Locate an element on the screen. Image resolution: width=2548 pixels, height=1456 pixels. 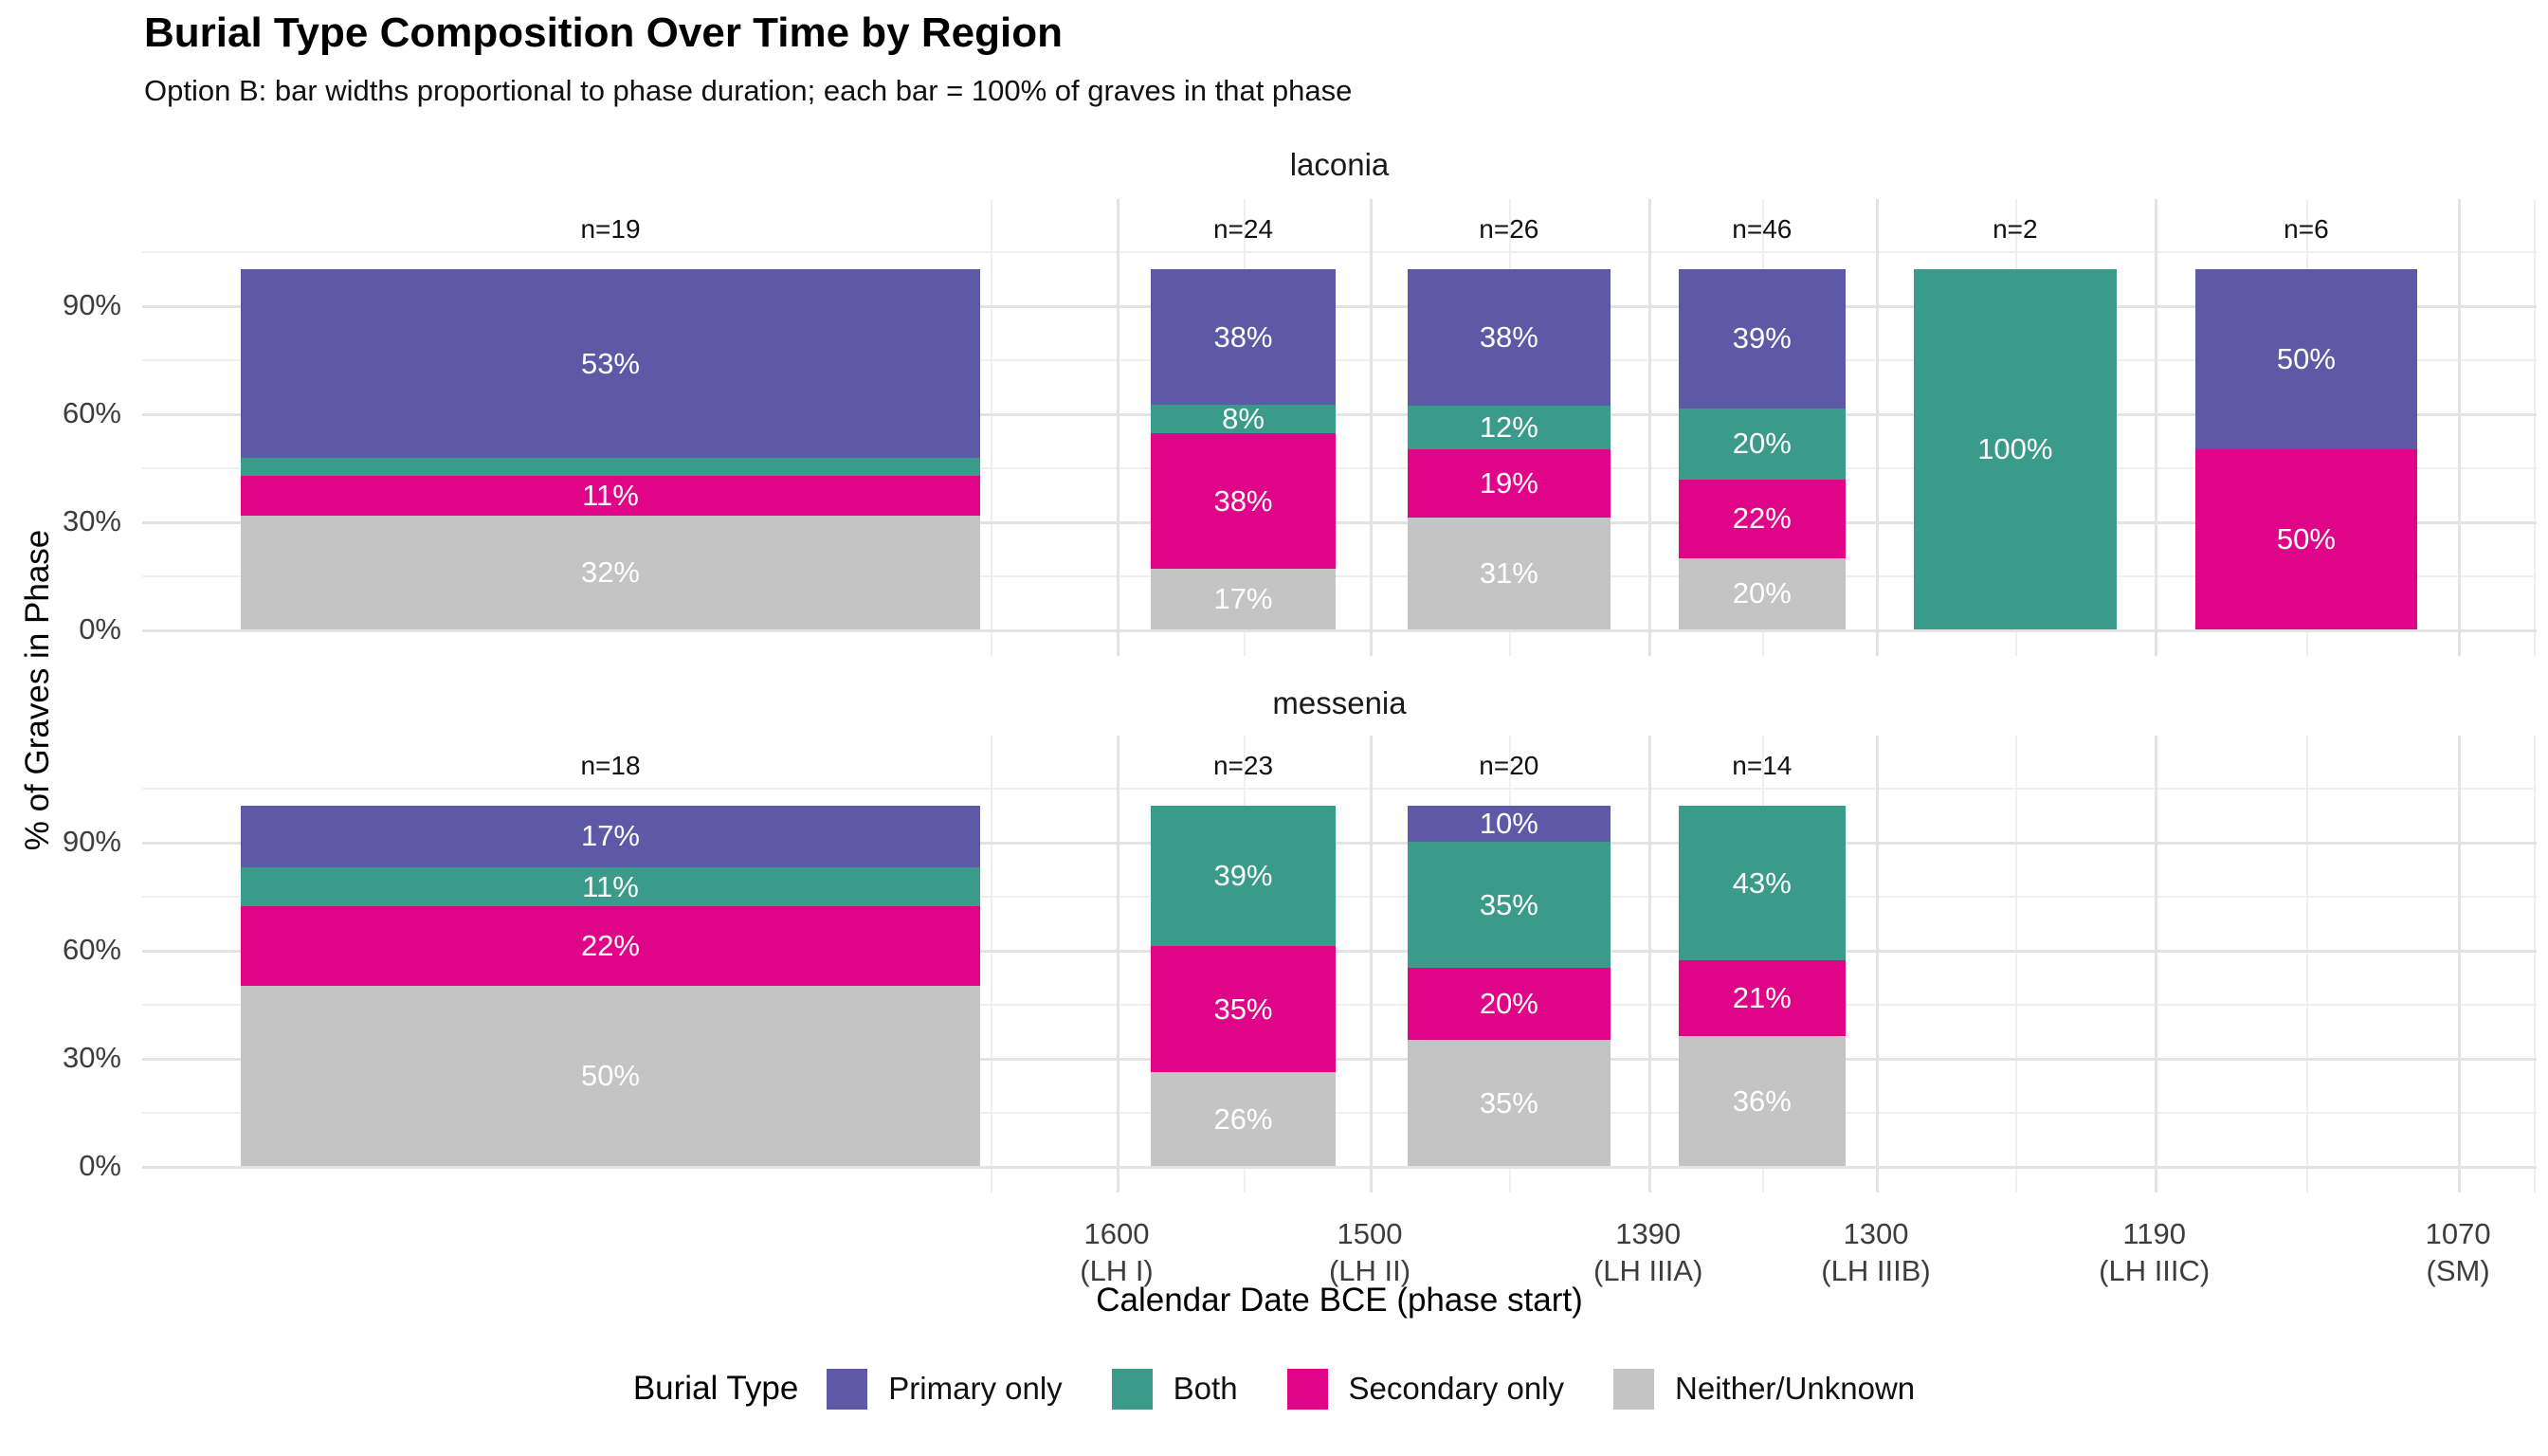
bar-segment: 36% is located at coordinates (1762, 1101).